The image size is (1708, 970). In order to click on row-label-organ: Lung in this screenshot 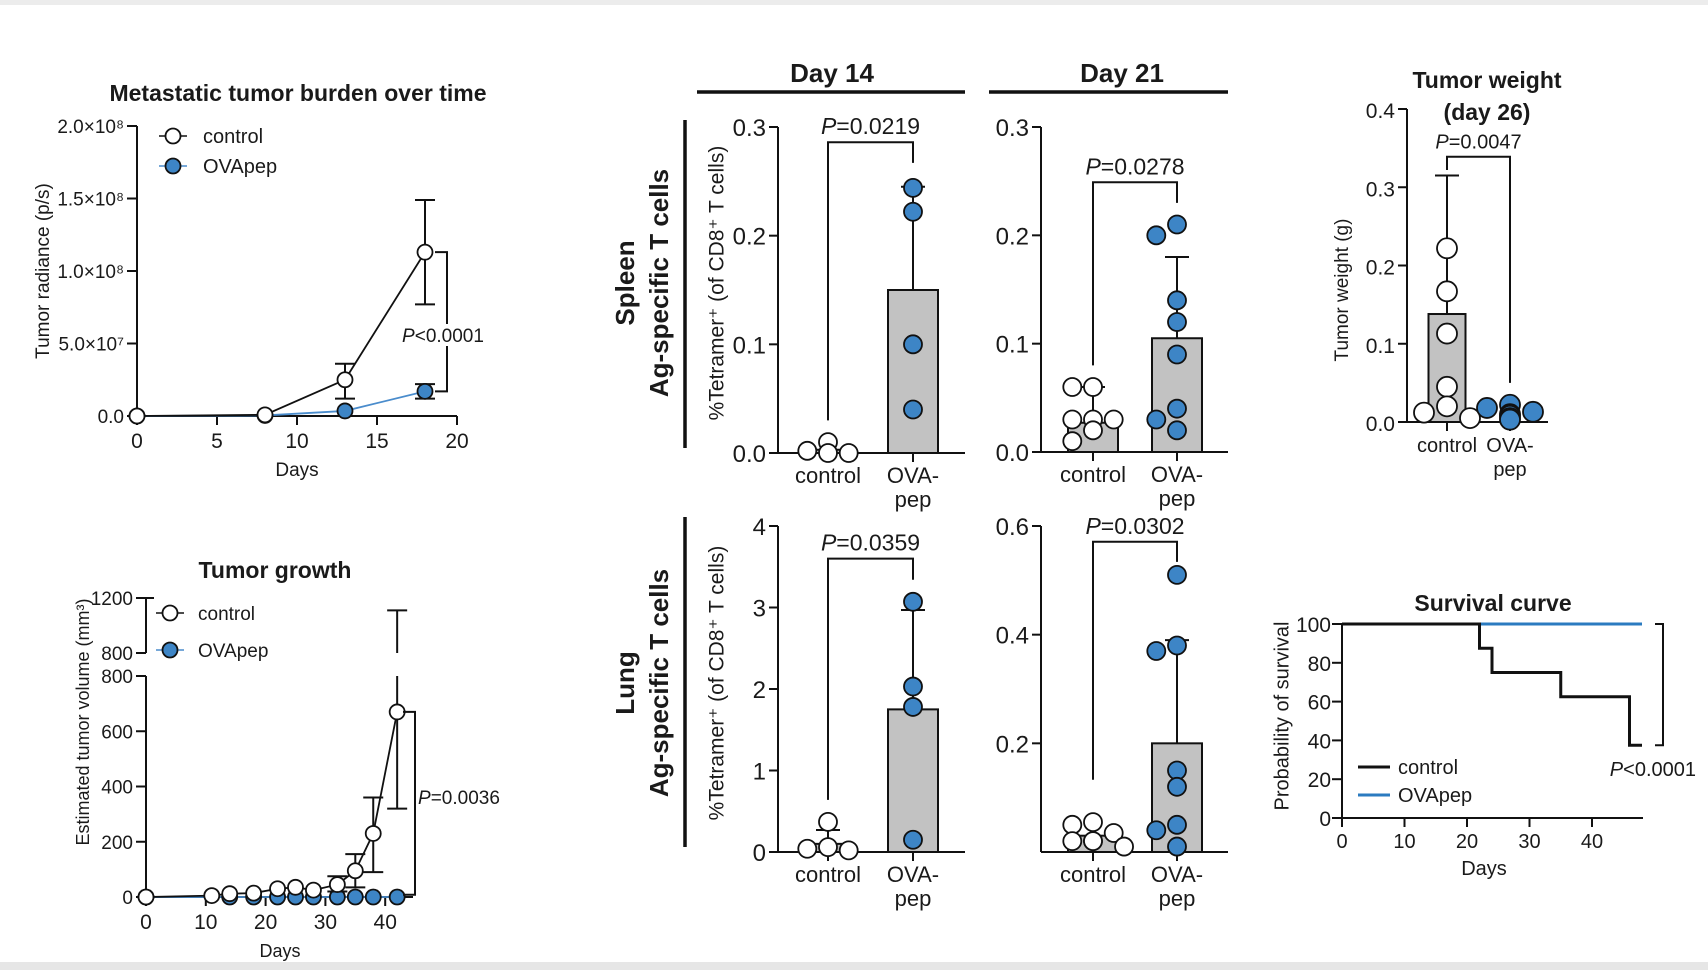, I will do `click(625, 683)`.